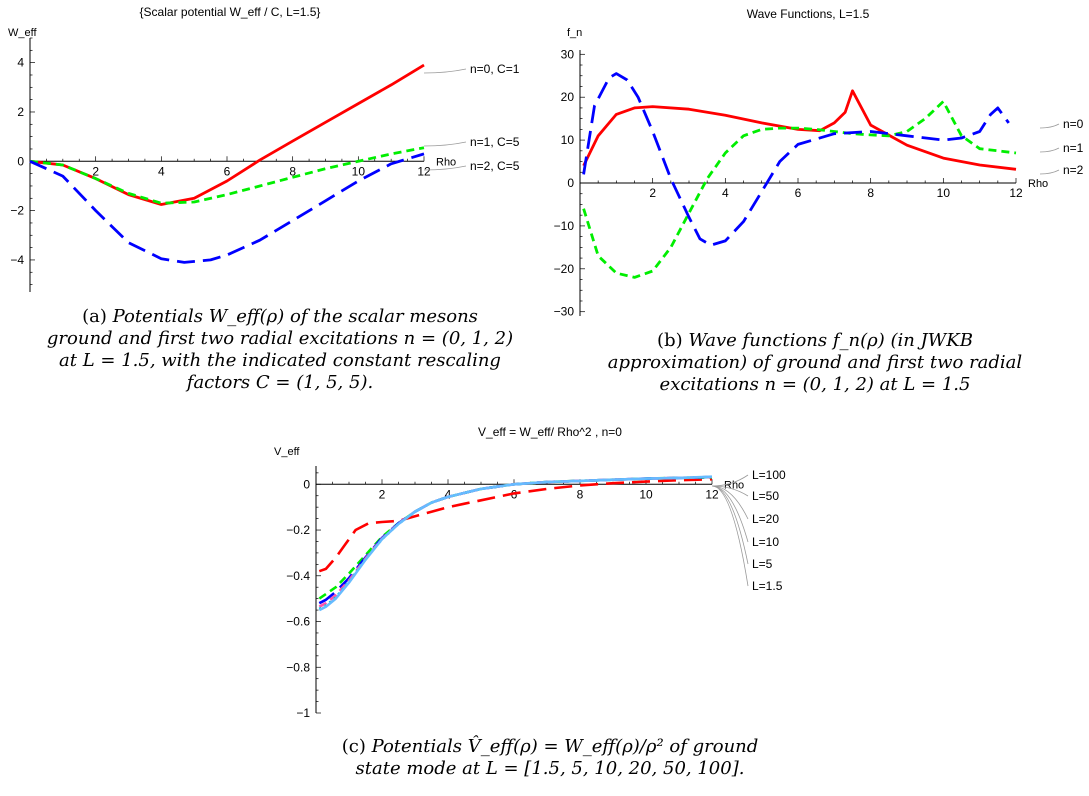 The image size is (1089, 796). I want to click on caption-a-prefix: (a), so click(97, 316).